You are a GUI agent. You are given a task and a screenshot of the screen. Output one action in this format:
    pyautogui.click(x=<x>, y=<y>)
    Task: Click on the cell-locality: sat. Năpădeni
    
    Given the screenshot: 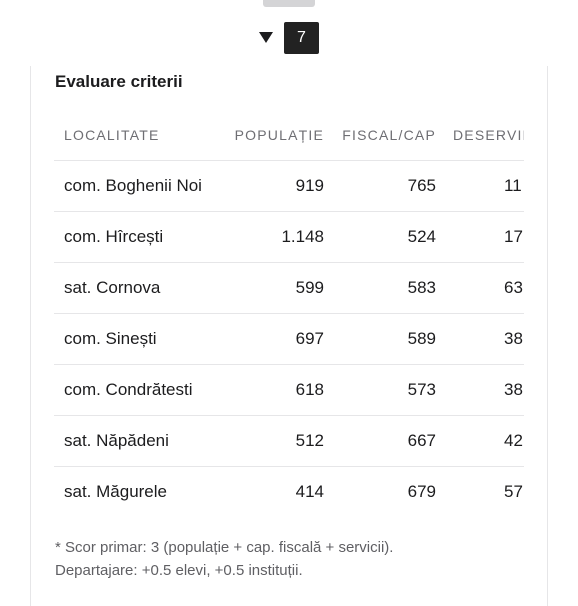 What is the action you would take?
    pyautogui.click(x=138, y=441)
    